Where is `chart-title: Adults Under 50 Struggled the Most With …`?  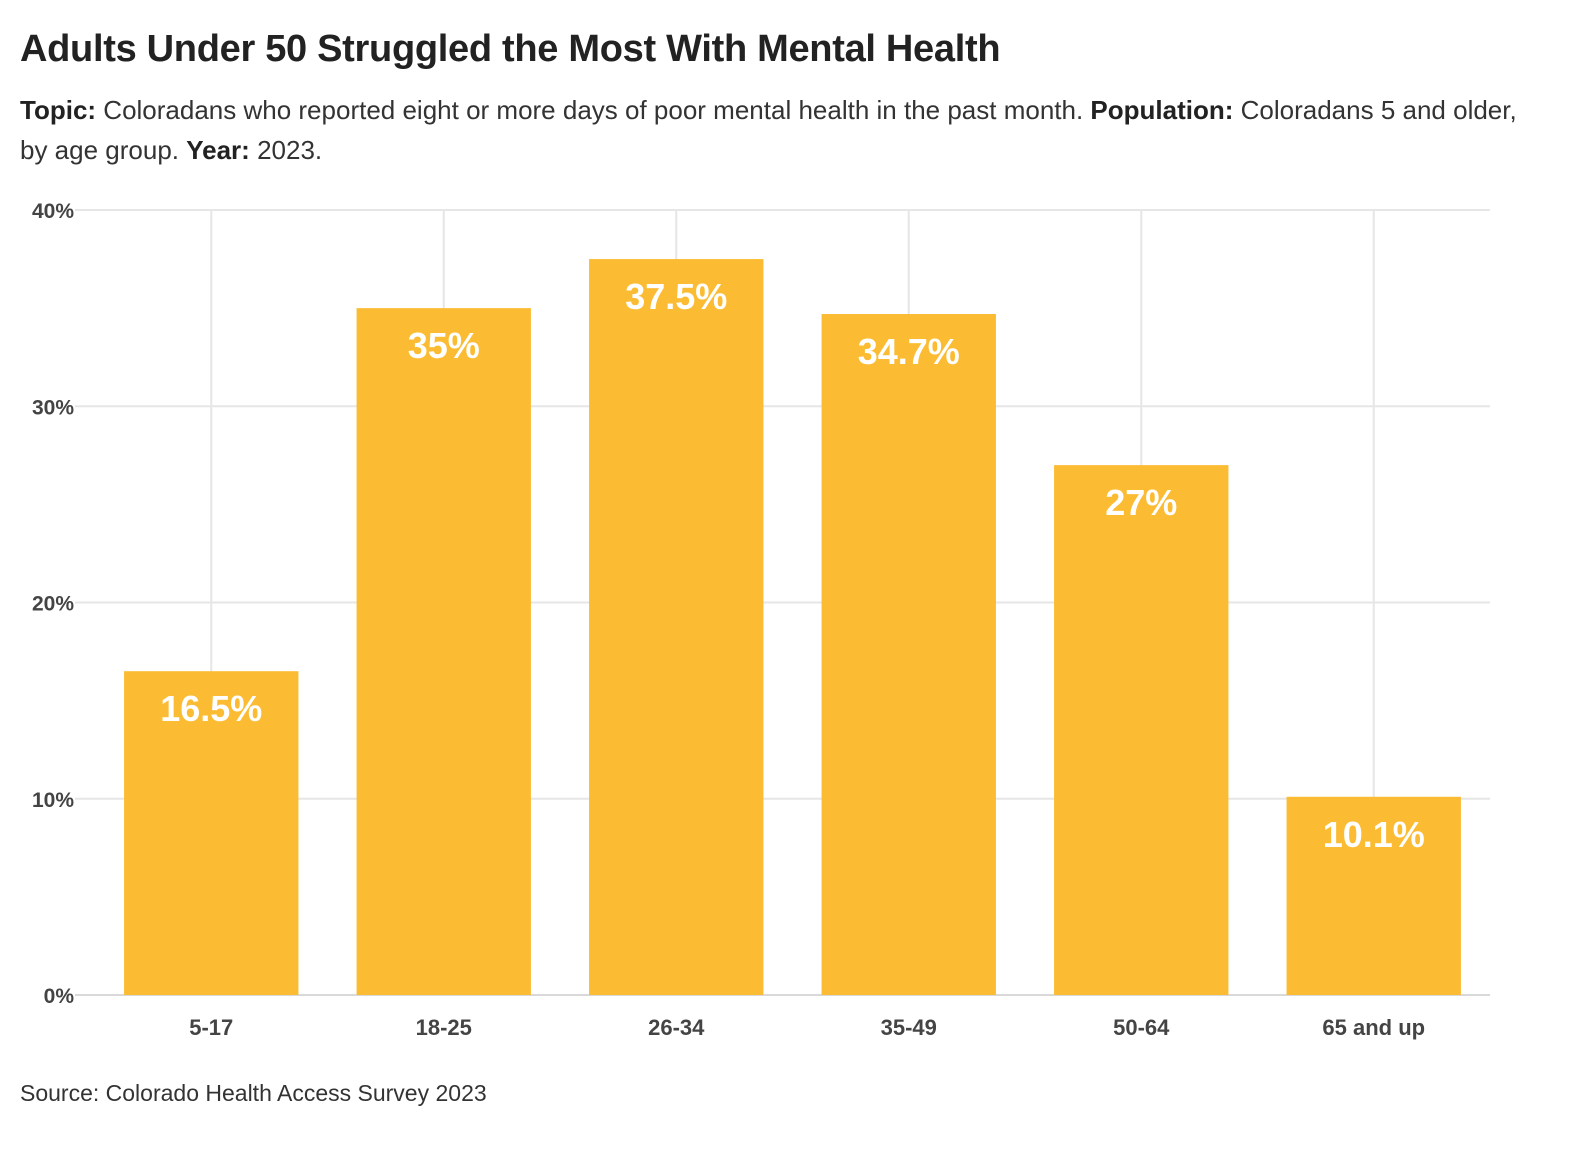 chart-title: Adults Under 50 Struggled the Most With … is located at coordinates (510, 49).